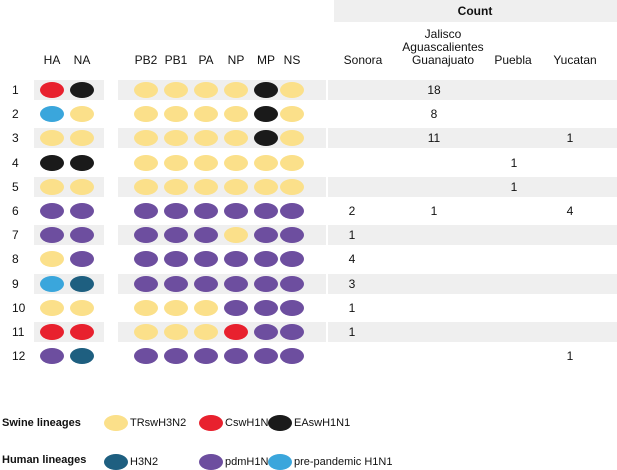 This screenshot has width=617, height=470. Describe the element at coordinates (15, 138) in the screenshot. I see `row-number: 3` at that location.